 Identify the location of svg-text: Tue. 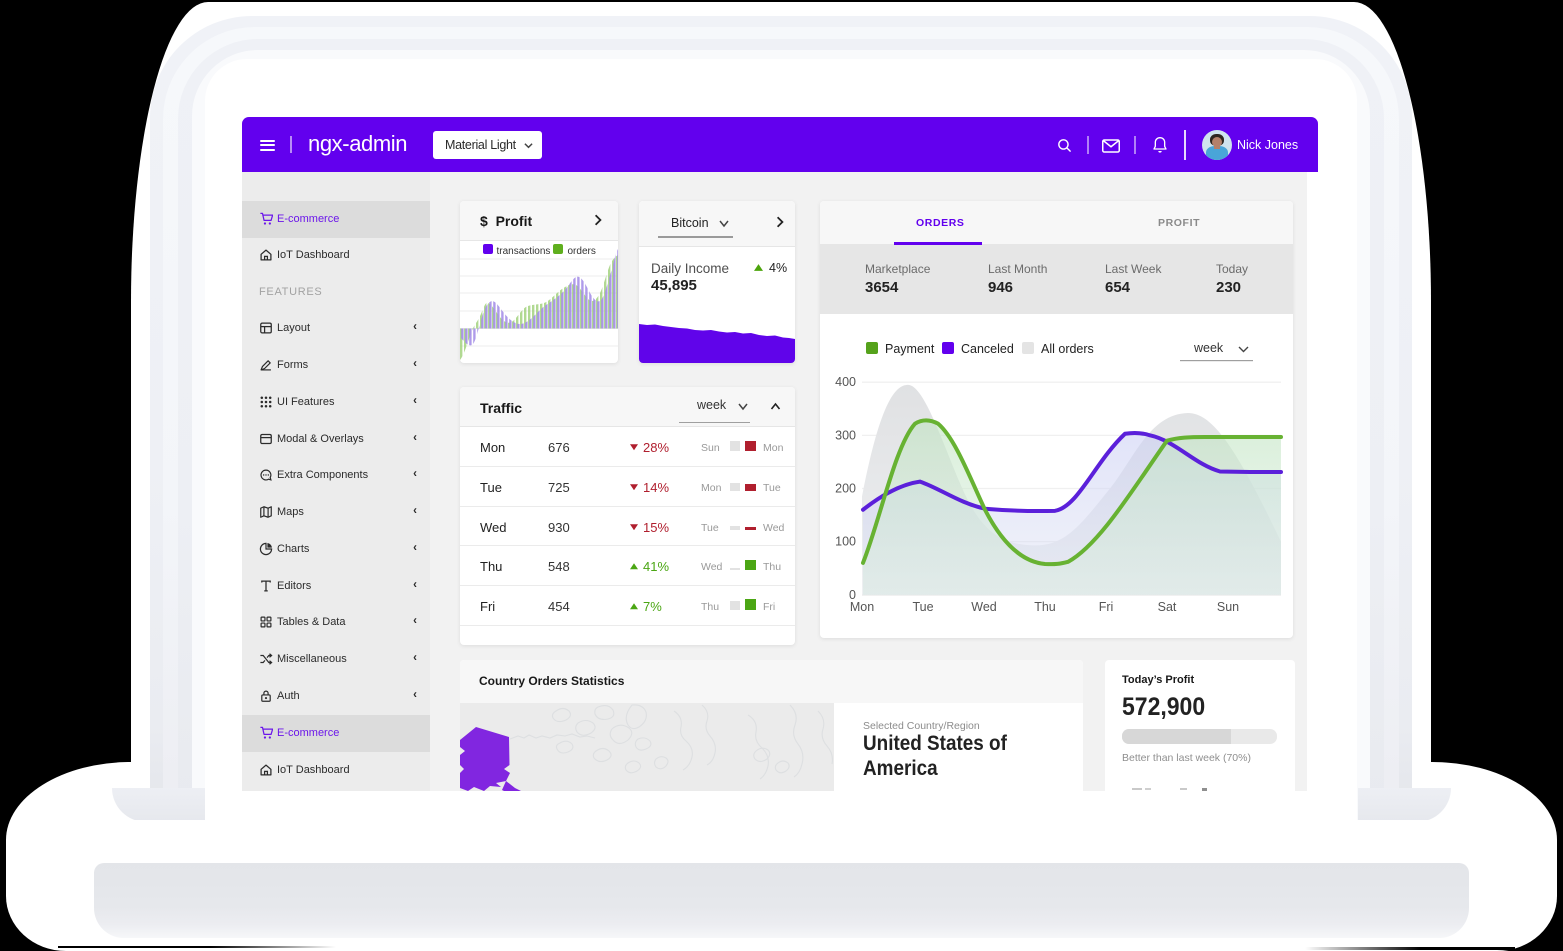
(922, 607).